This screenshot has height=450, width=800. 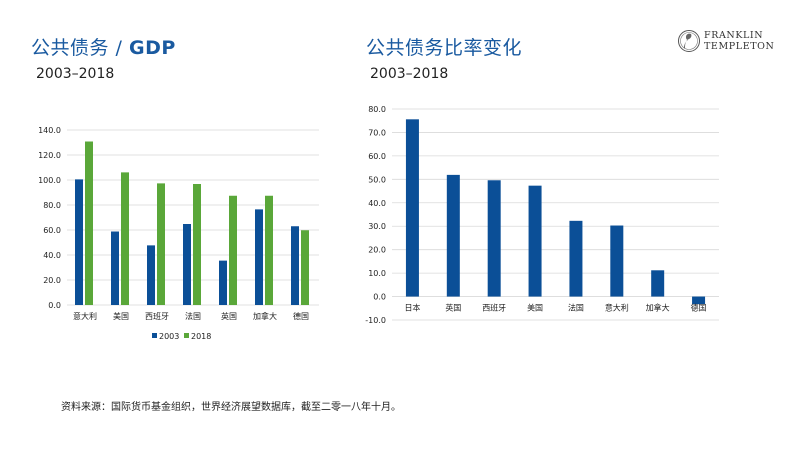 I want to click on right-chart-title: 公共债务比率变化, so click(x=444, y=48).